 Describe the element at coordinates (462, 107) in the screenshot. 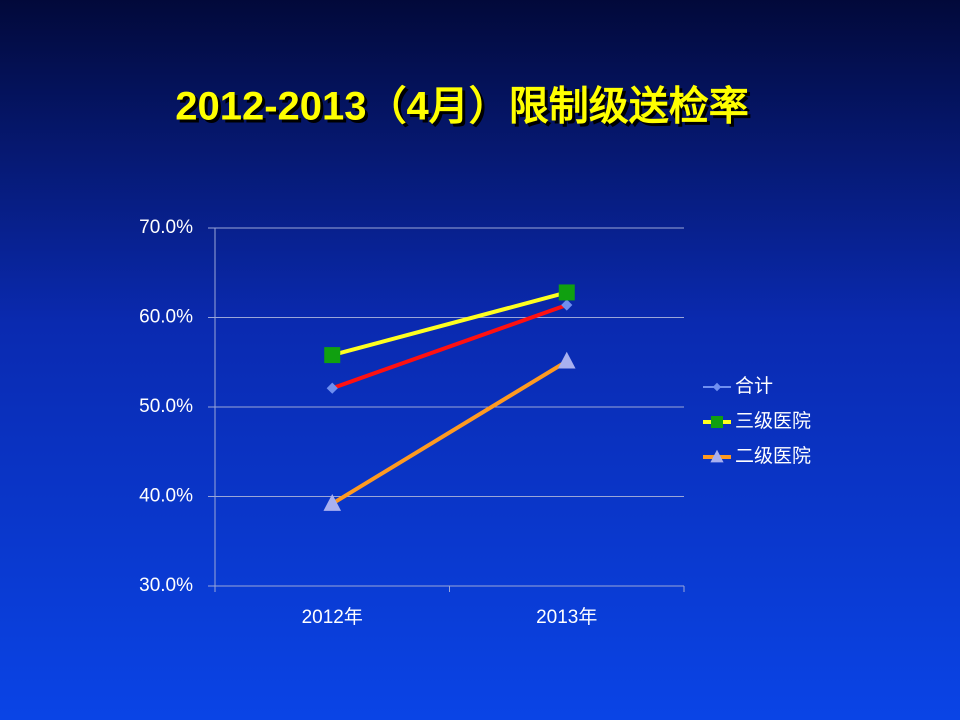

I see `chart-title: 2012-2013（4月）限制级送检率` at that location.